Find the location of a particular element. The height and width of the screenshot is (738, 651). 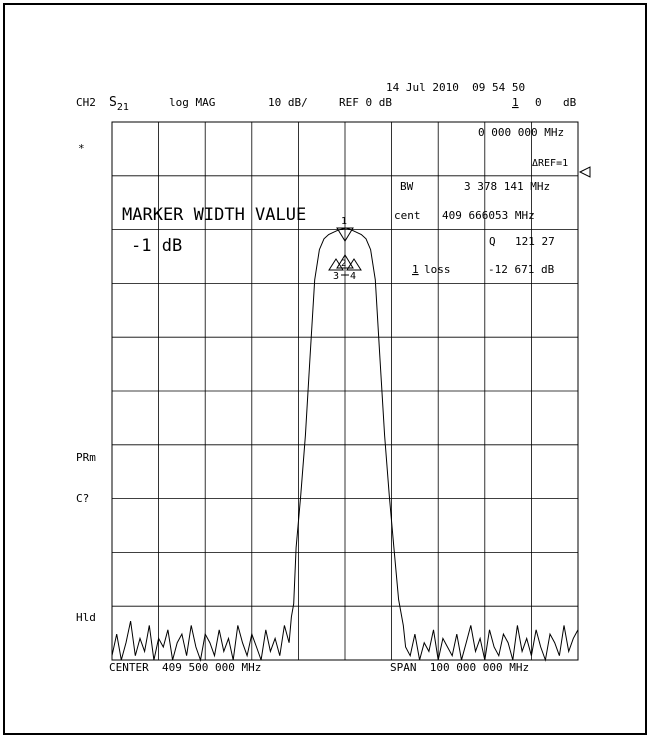

prm-label: PRm is located at coordinates (86, 457).